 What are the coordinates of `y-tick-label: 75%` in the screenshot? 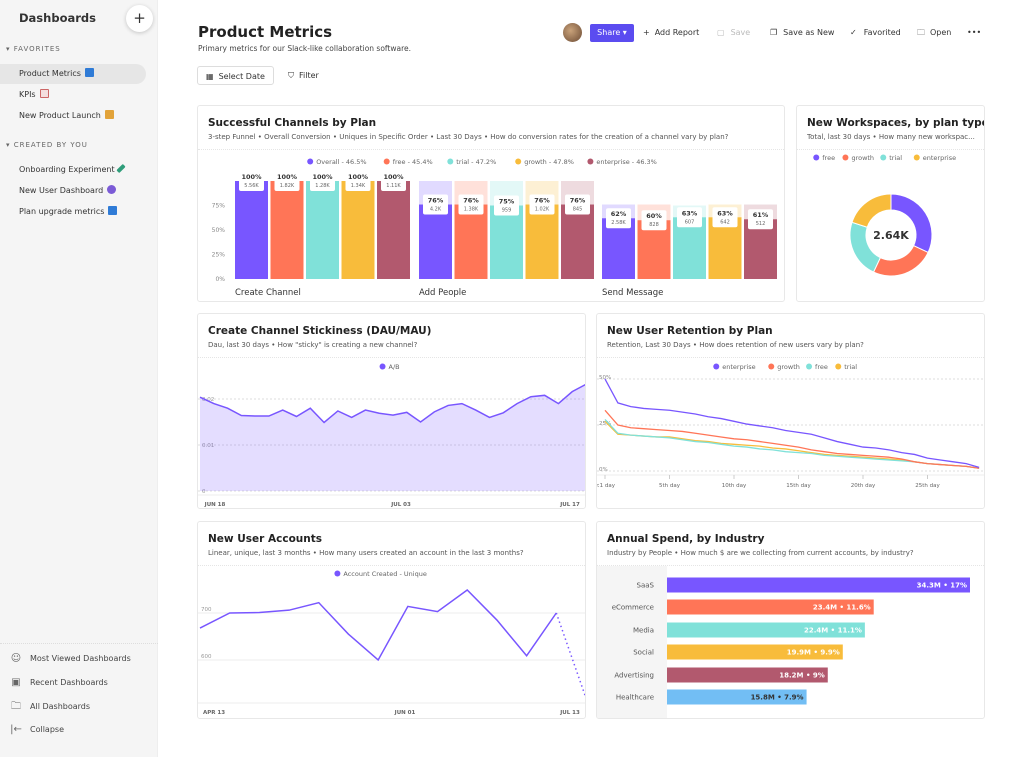 It's located at (219, 206).